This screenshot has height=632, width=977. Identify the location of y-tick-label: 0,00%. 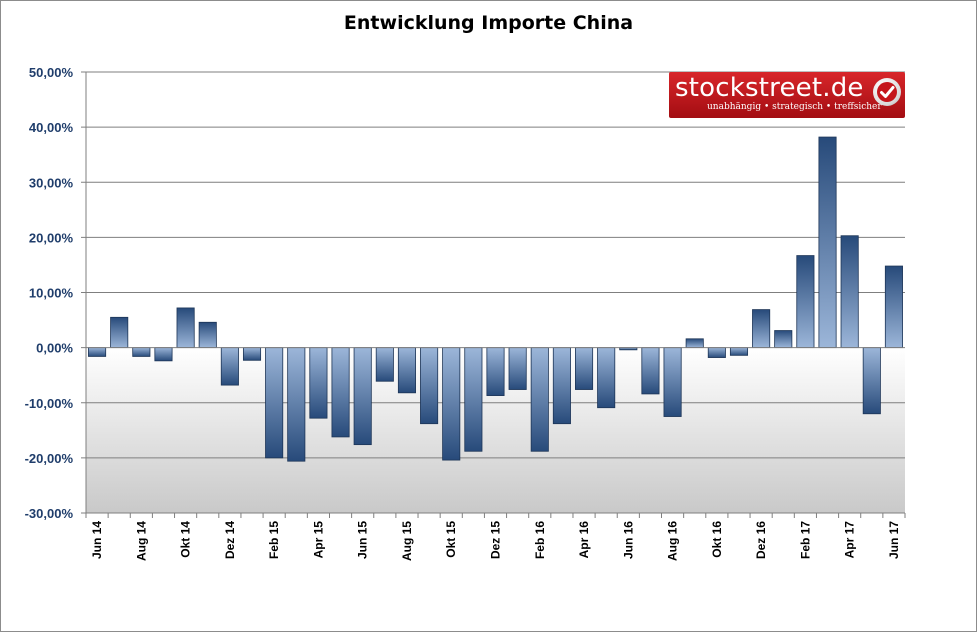
(54, 348).